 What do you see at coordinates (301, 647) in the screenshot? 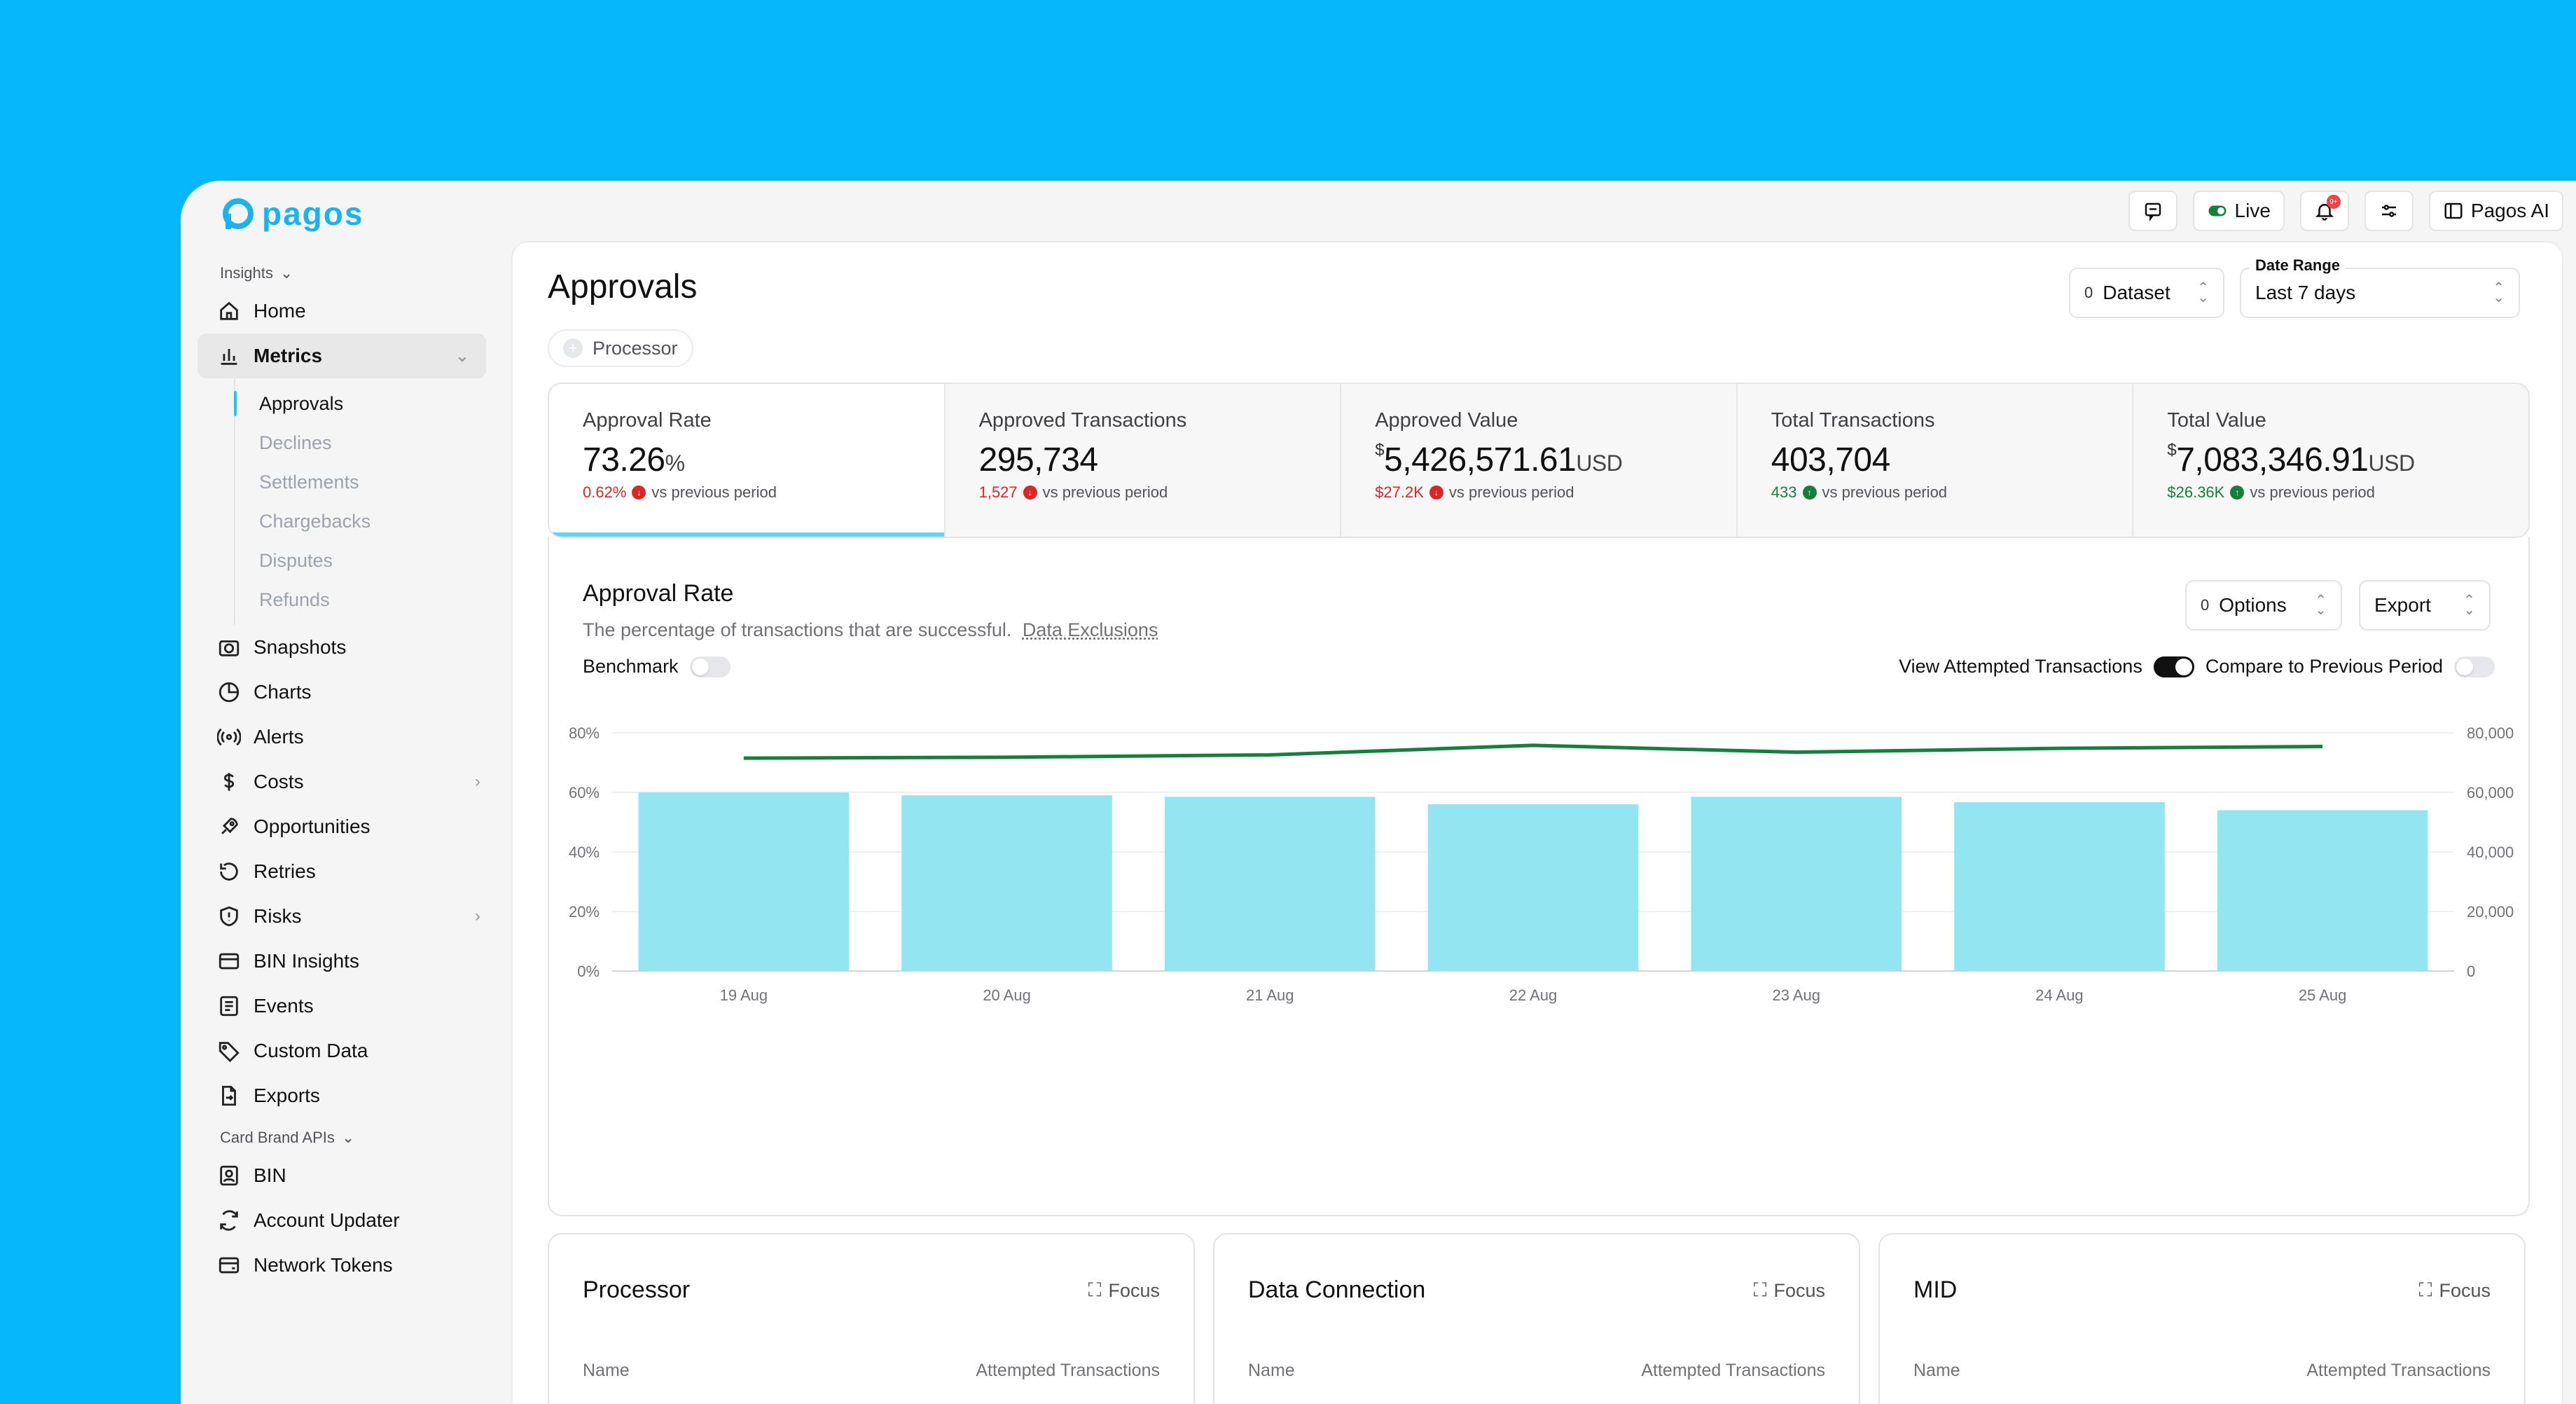
I see `sidebar-item-label: Snapshots` at bounding box center [301, 647].